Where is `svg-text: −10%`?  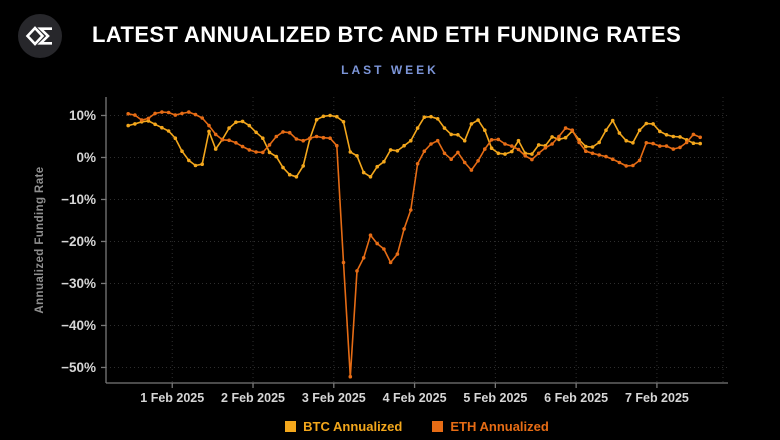 svg-text: −10% is located at coordinates (78, 199).